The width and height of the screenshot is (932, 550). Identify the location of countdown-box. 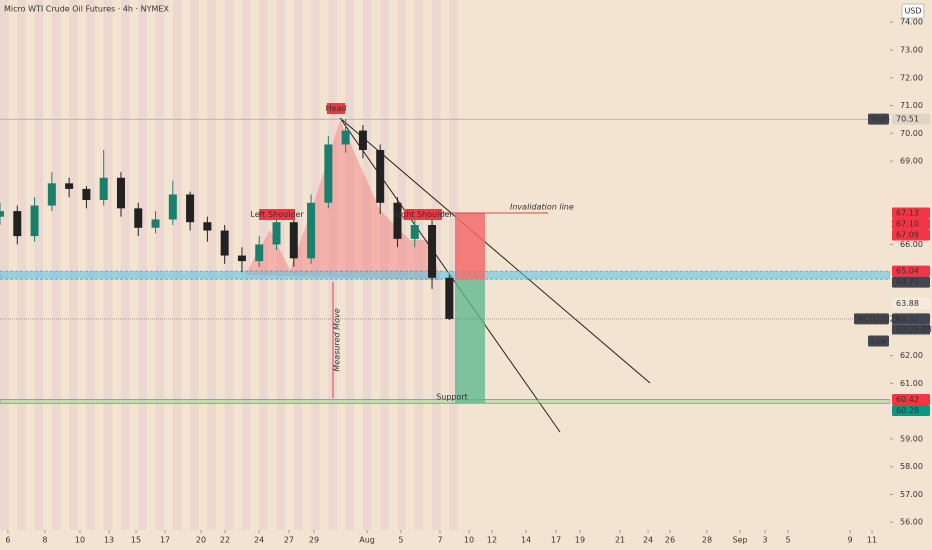
(911, 329).